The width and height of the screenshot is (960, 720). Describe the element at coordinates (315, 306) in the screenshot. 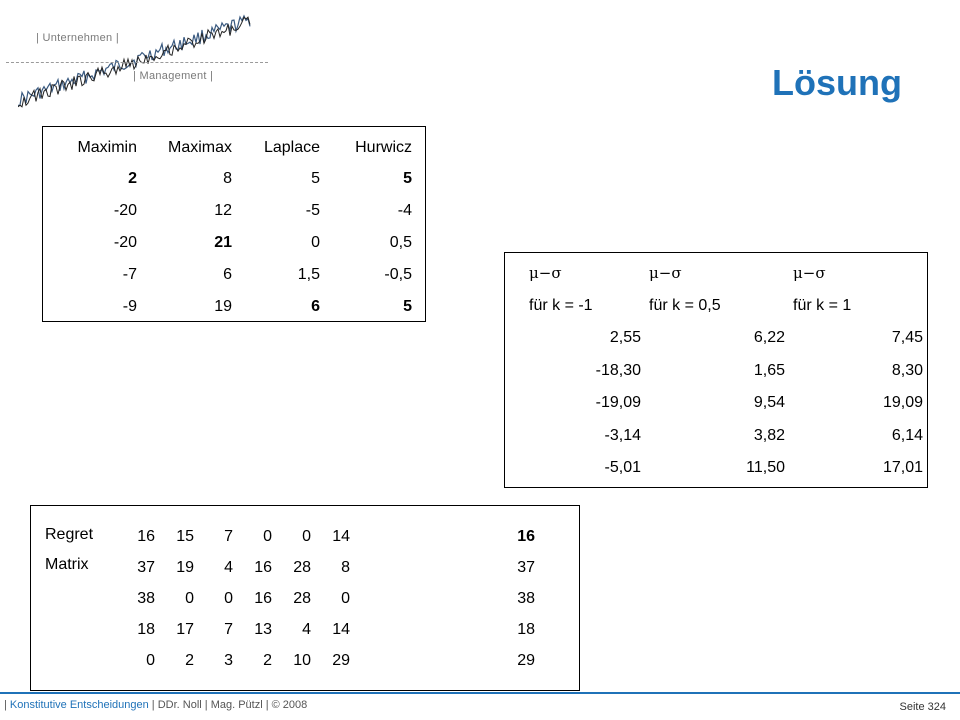

I see `criteria-cell: 6` at that location.